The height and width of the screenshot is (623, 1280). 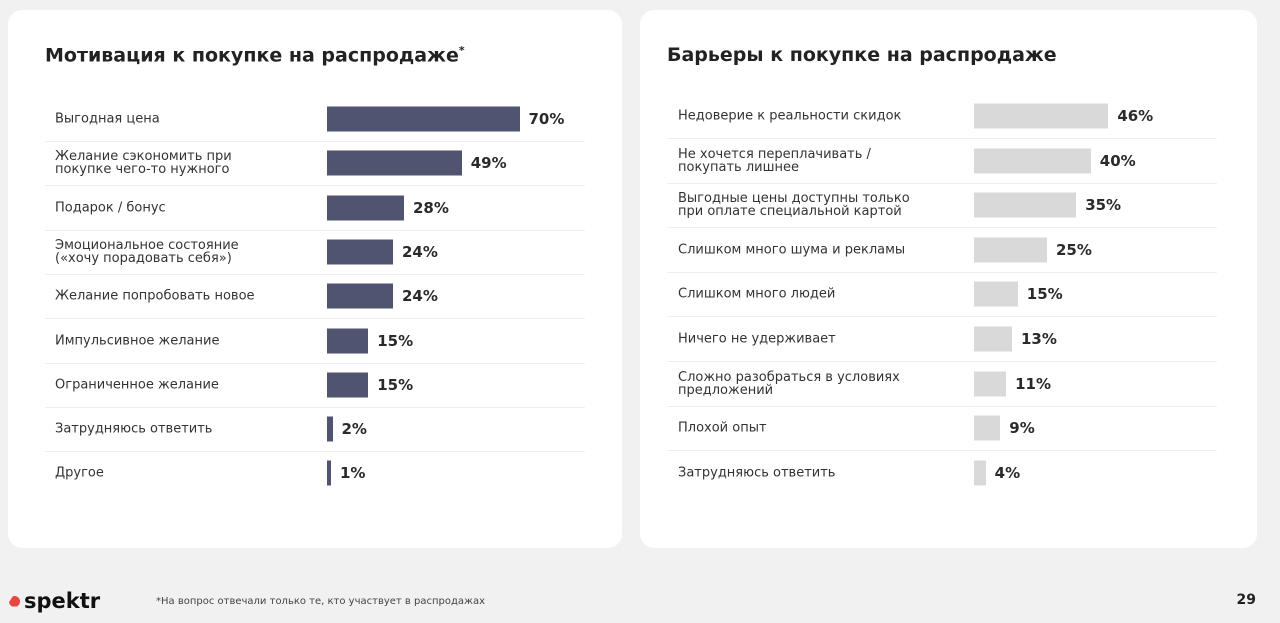 What do you see at coordinates (1103, 205) in the screenshot?
I see `value-label: 35%` at bounding box center [1103, 205].